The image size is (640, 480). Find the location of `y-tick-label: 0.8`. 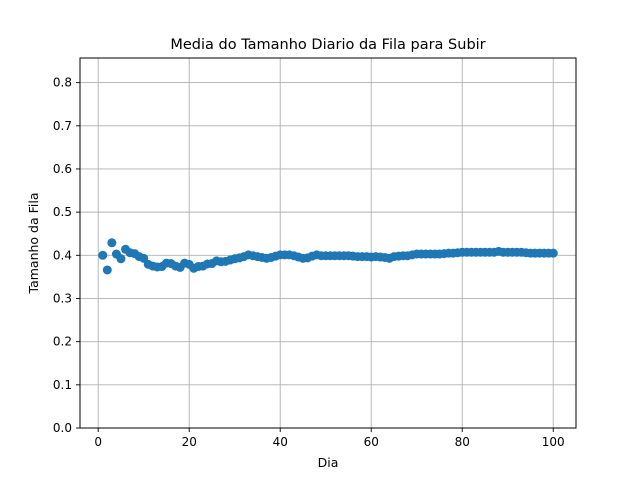

y-tick-label: 0.8 is located at coordinates (62, 83).